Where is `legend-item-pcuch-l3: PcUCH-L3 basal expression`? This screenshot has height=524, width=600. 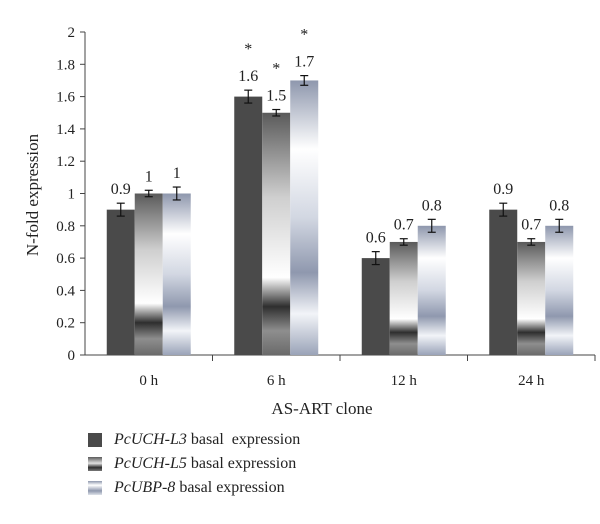 legend-item-pcuch-l3: PcUCH-L3 basal expression is located at coordinates (194, 440).